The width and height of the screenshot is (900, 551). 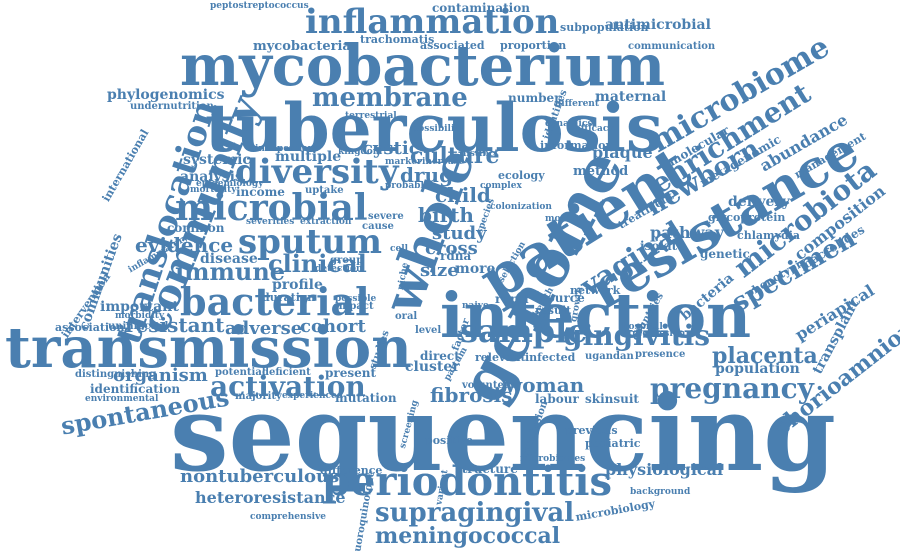 What do you see at coordinates (427, 175) in the screenshot?
I see `word: drug` at bounding box center [427, 175].